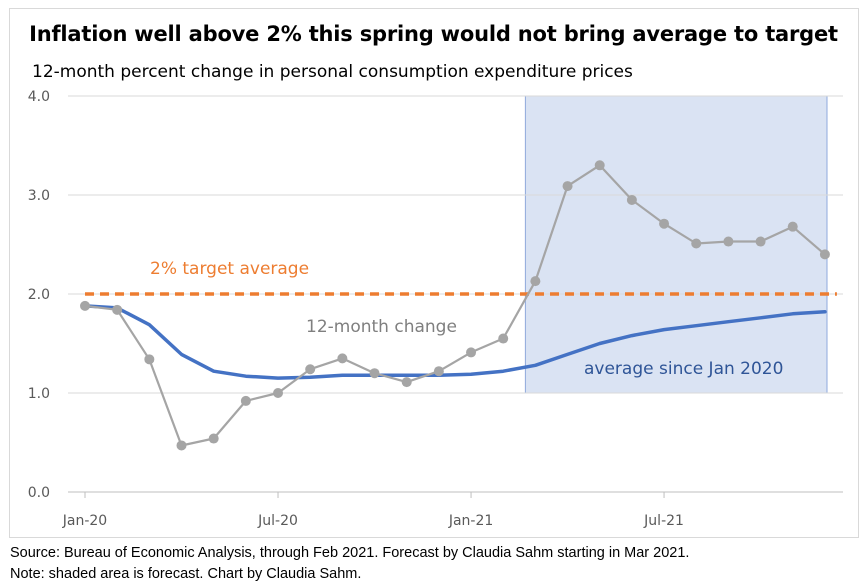  I want to click on x-tick-label: Jul-20, so click(277, 521).